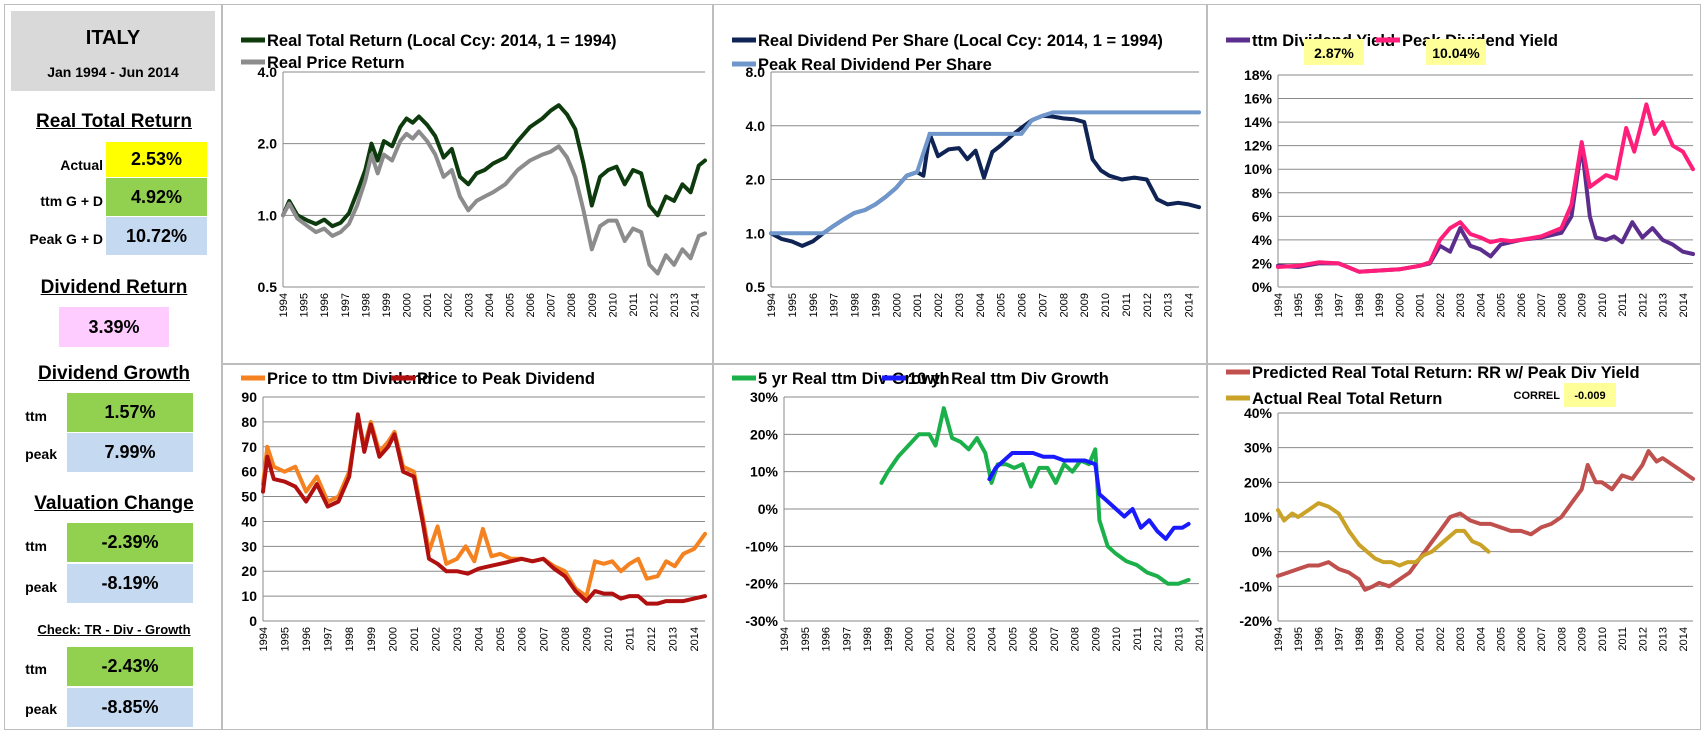 This screenshot has width=1705, height=734. What do you see at coordinates (1258, 99) in the screenshot?
I see `y-tick-label: 16%` at bounding box center [1258, 99].